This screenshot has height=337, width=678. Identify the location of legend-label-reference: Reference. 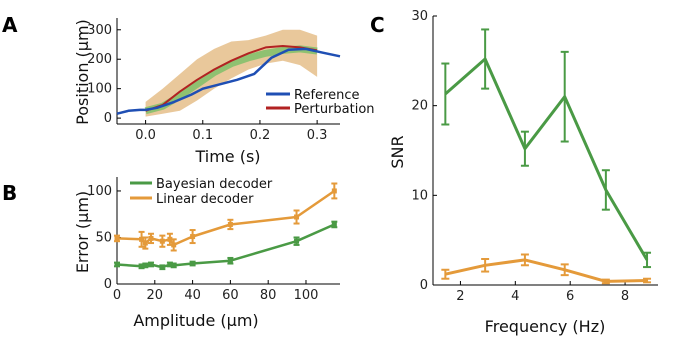
(326, 95).